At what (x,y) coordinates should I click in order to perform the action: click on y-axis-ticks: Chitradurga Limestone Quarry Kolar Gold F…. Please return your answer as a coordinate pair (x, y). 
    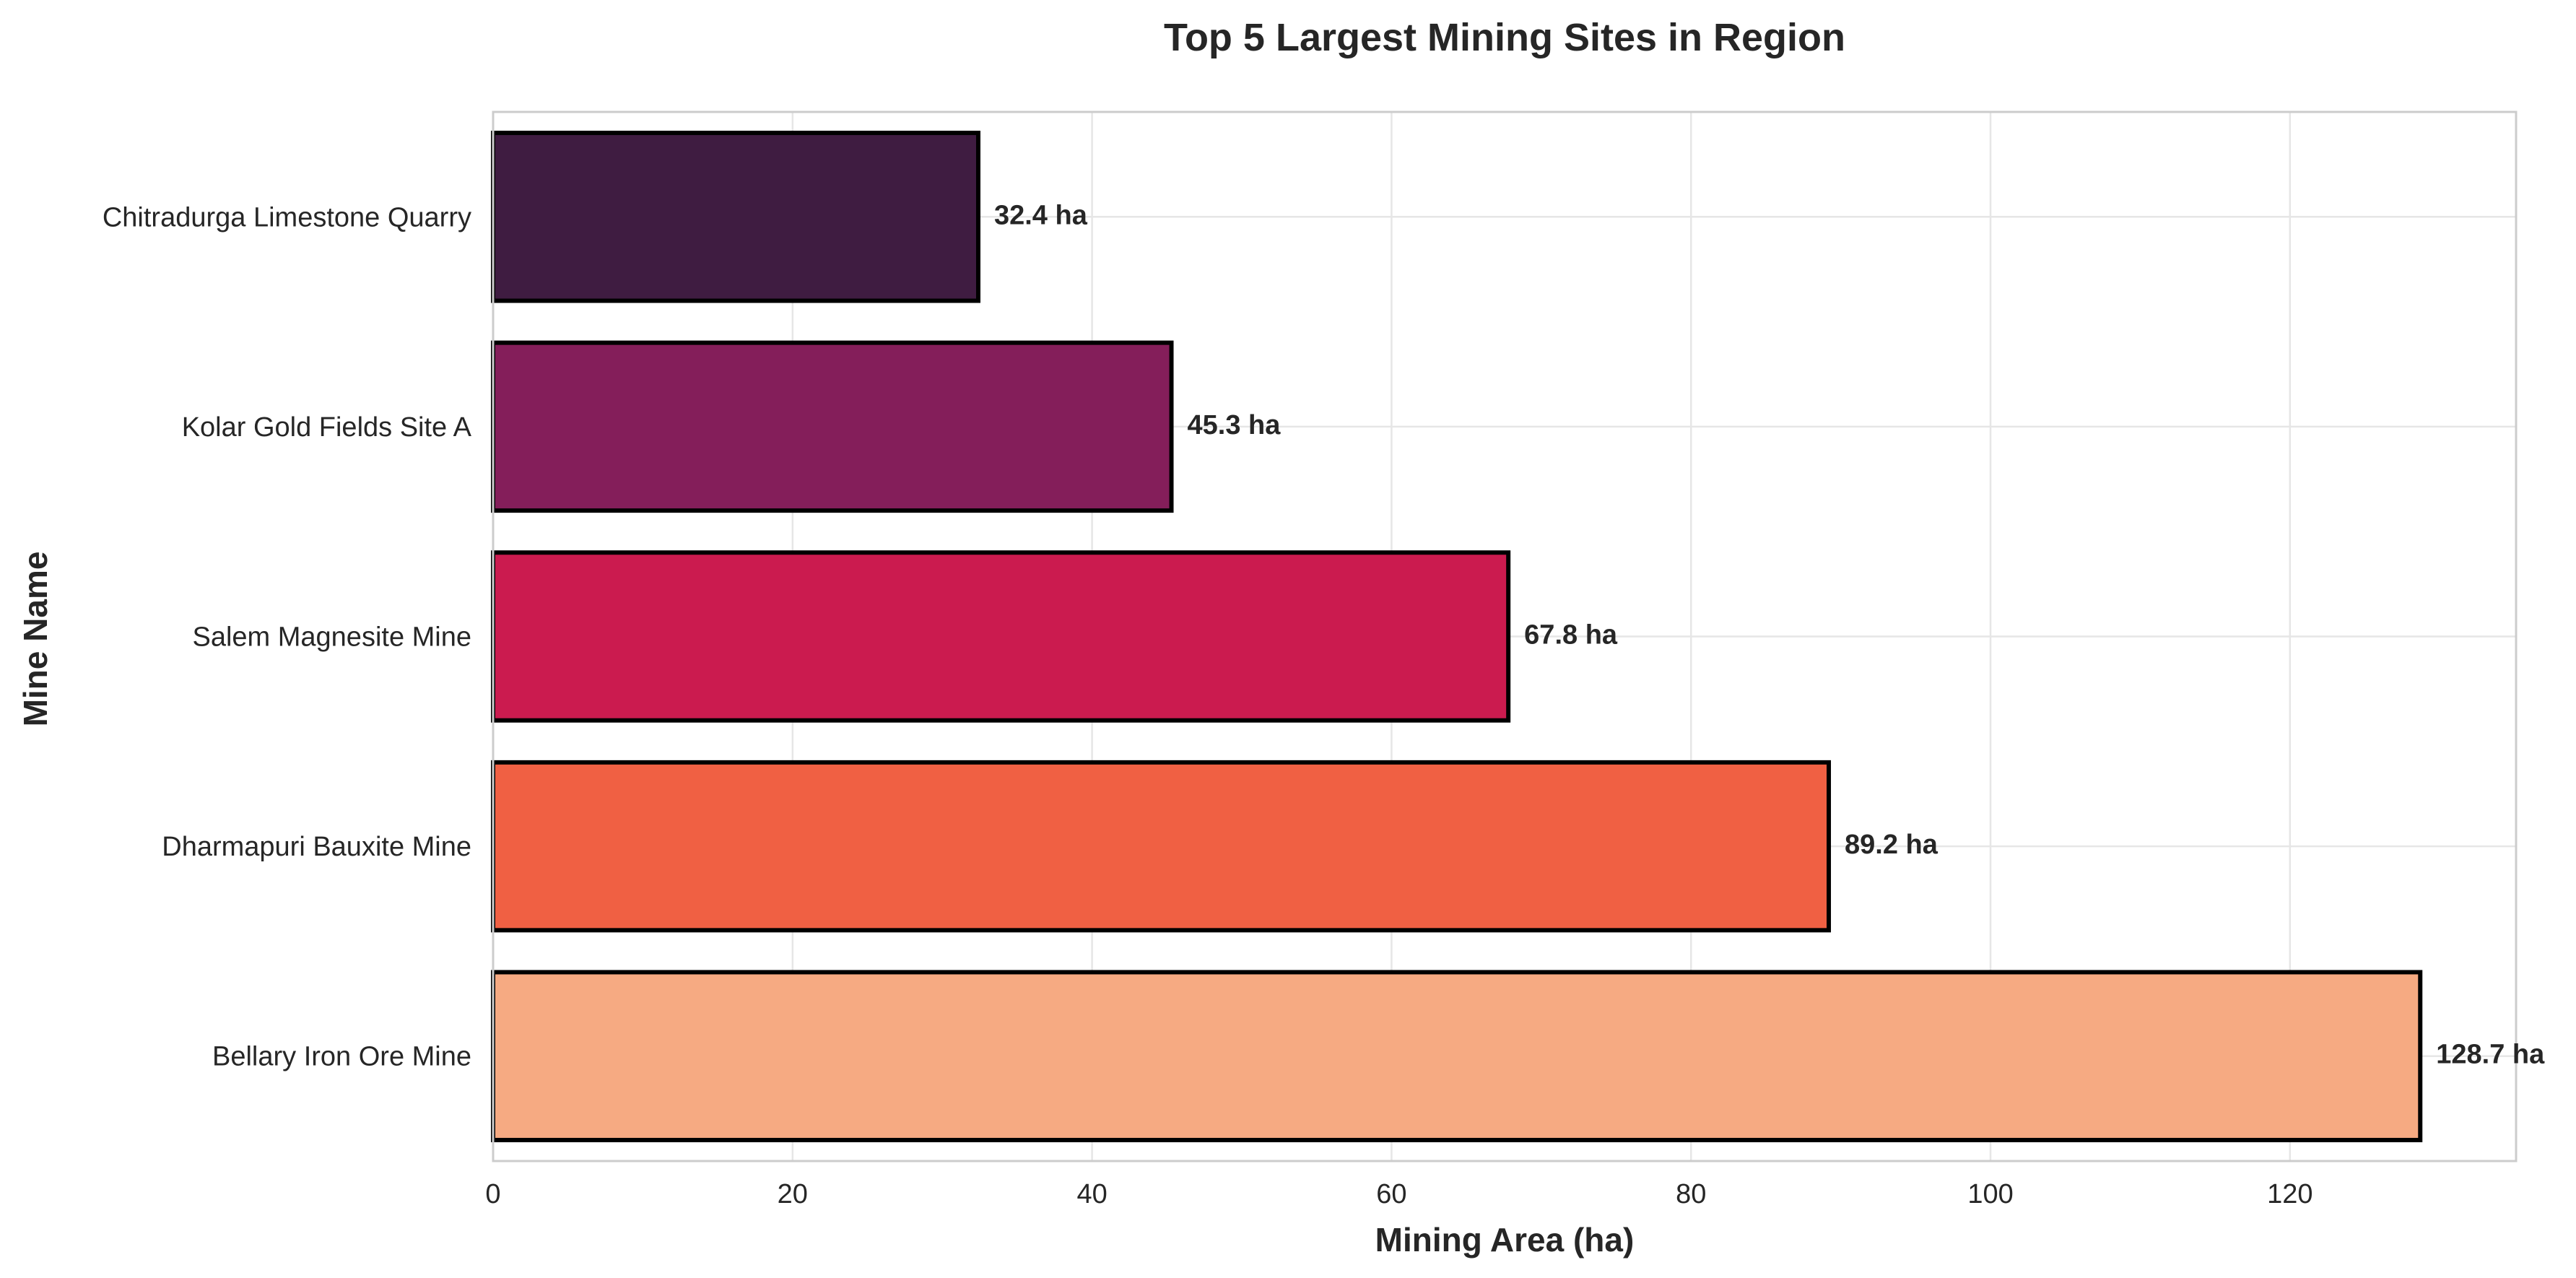
    Looking at the image, I should click on (287, 636).